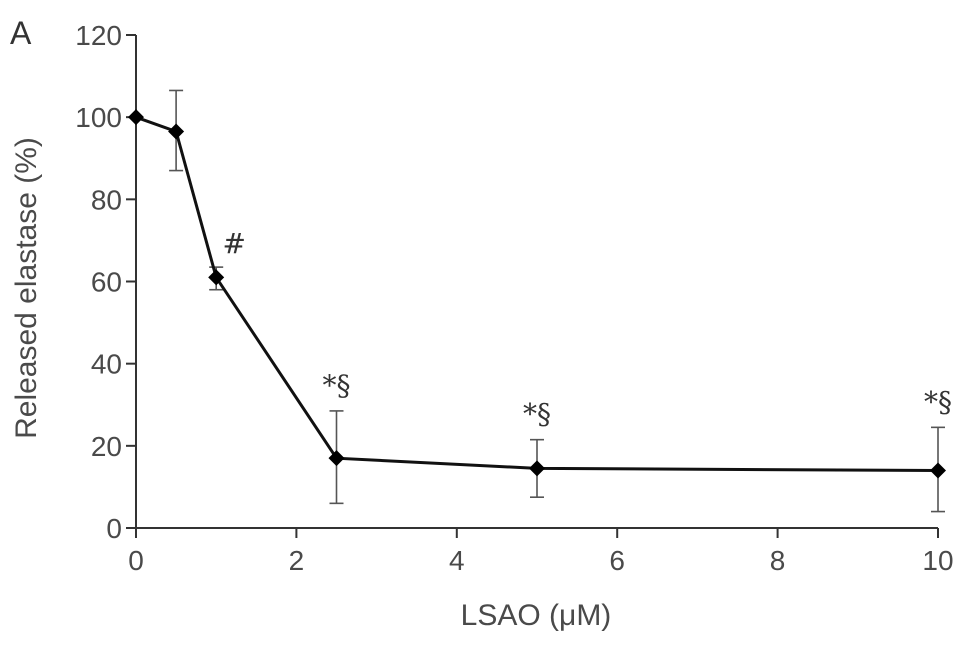 Image resolution: width=969 pixels, height=645 pixels. I want to click on x-tick-label: 4, so click(457, 560).